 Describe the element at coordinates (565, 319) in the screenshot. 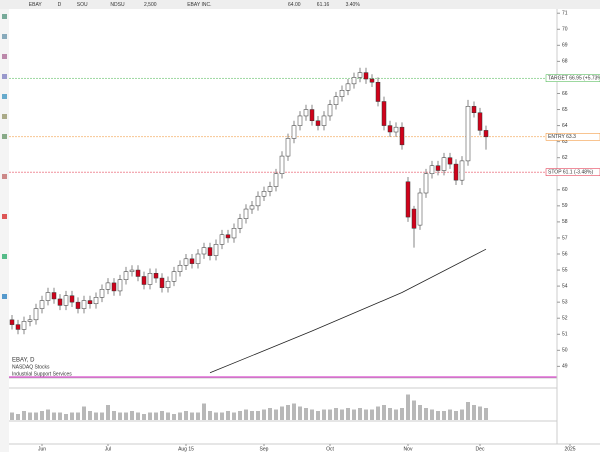

I see `y-tick-label: 52` at that location.